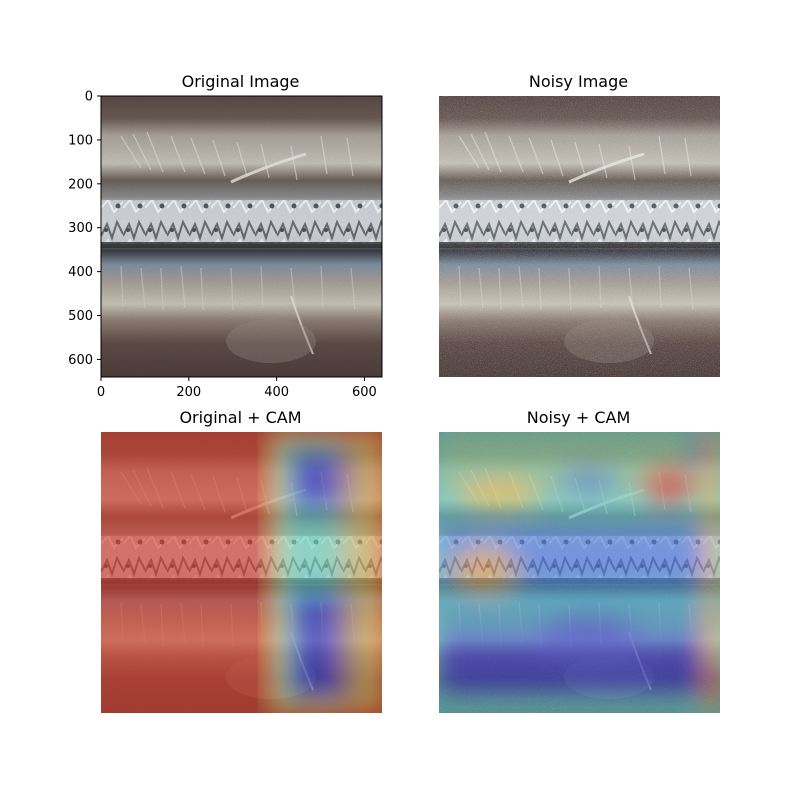  Describe the element at coordinates (578, 81) in the screenshot. I see `title-noisy-image: Noisy Image` at that location.